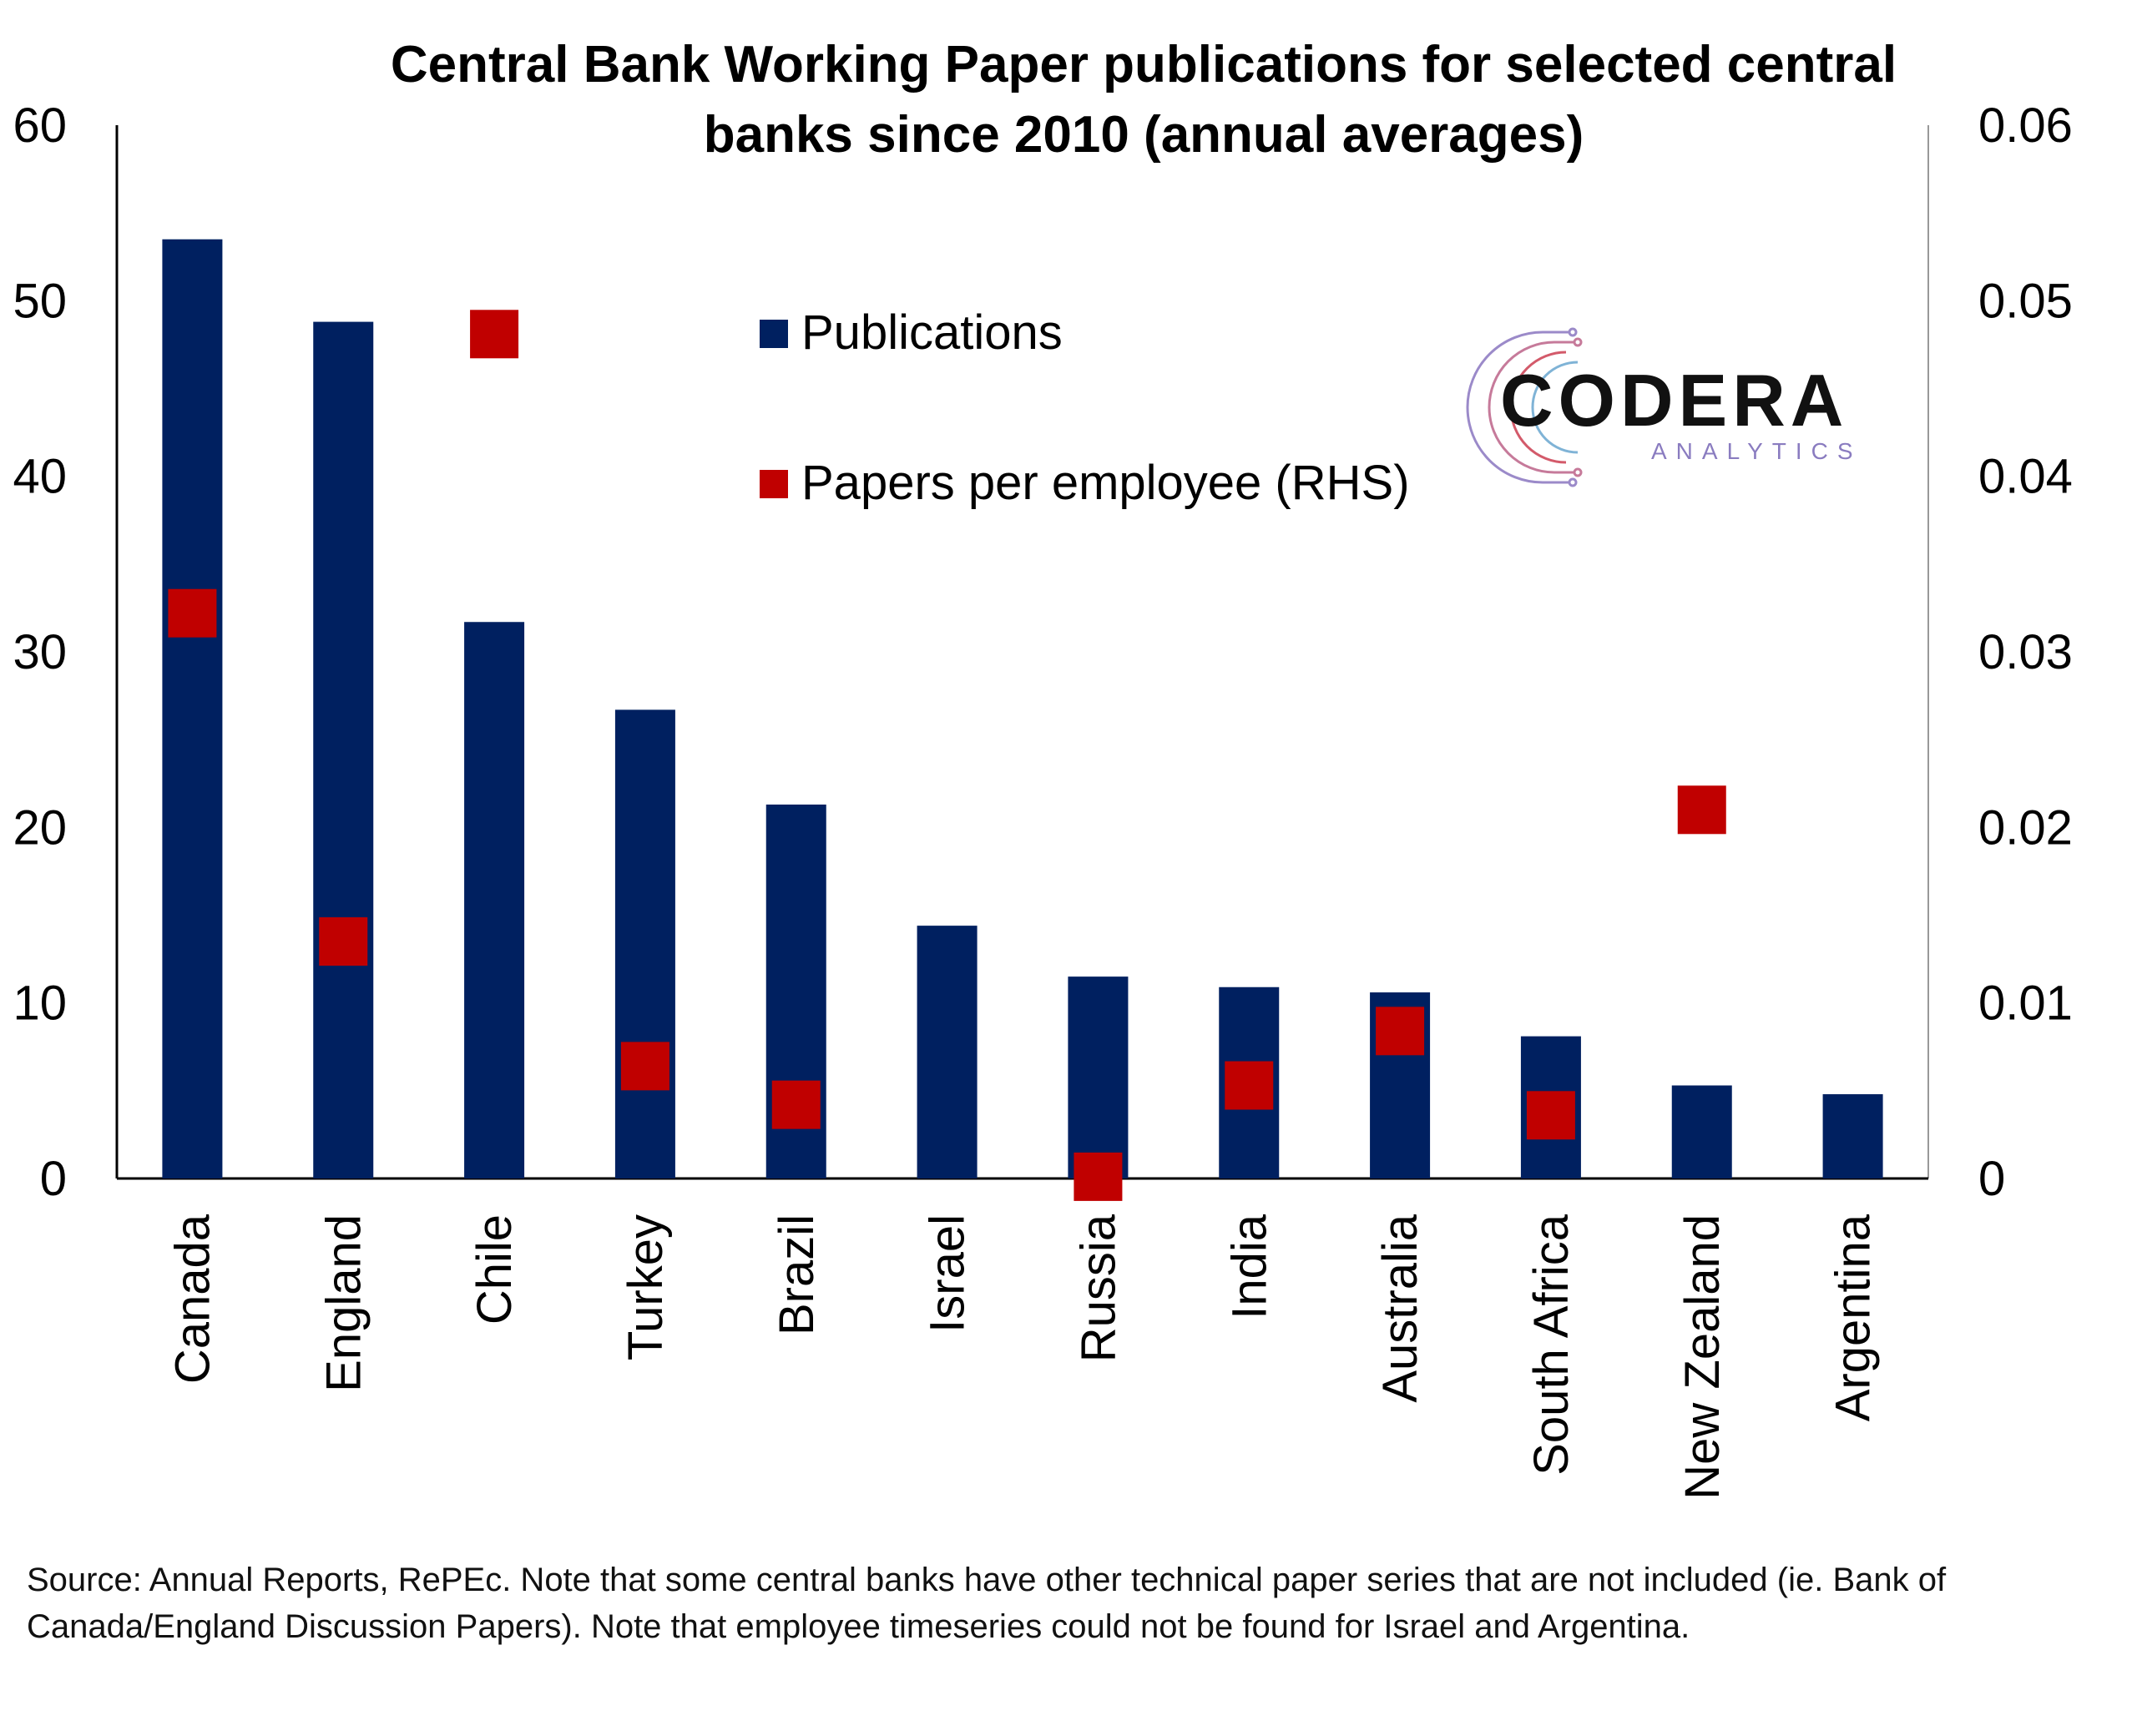 The image size is (2137, 1736). Describe the element at coordinates (343, 1303) in the screenshot. I see `category-label: England` at that location.